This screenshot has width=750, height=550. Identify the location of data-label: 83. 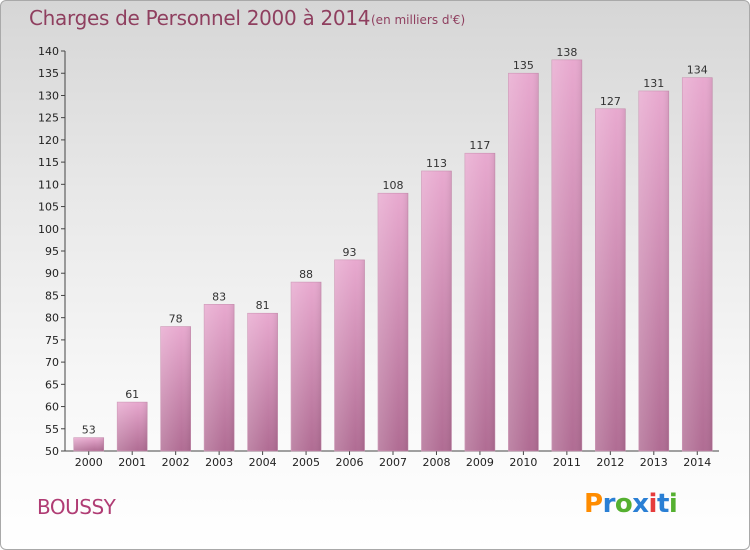
(219, 296).